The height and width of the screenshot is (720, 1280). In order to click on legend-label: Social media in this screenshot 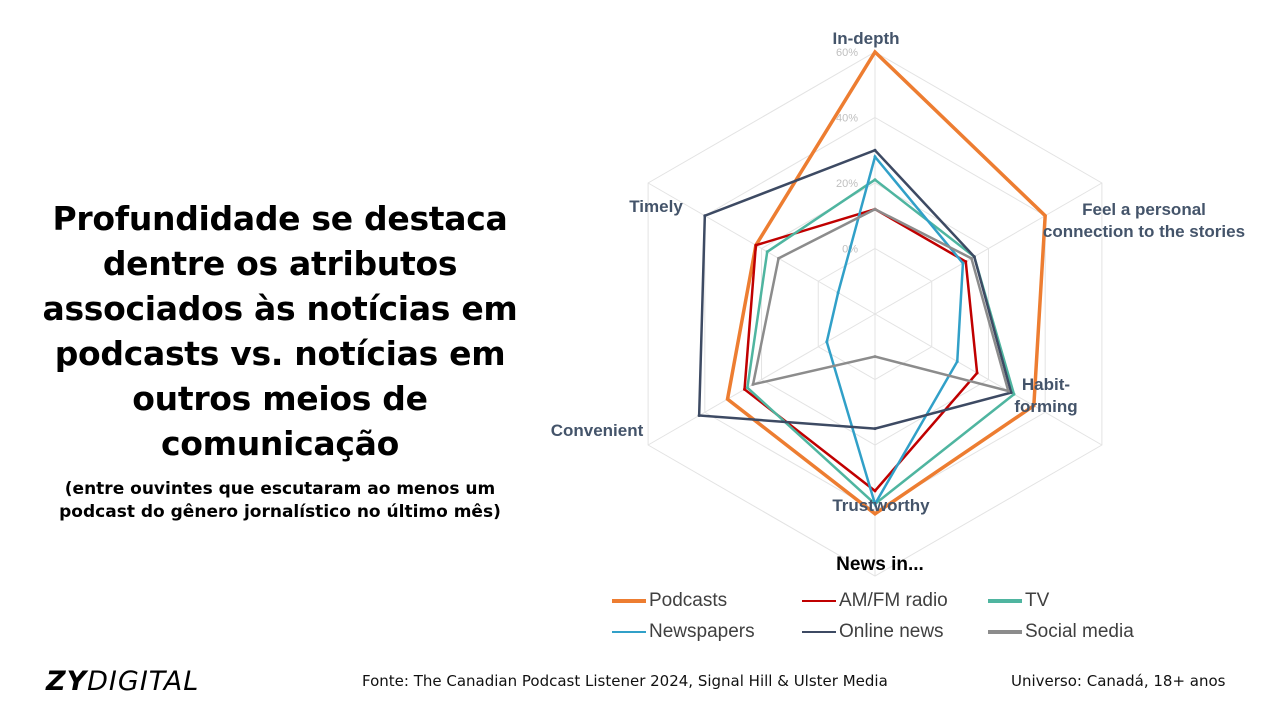, I will do `click(1079, 631)`.